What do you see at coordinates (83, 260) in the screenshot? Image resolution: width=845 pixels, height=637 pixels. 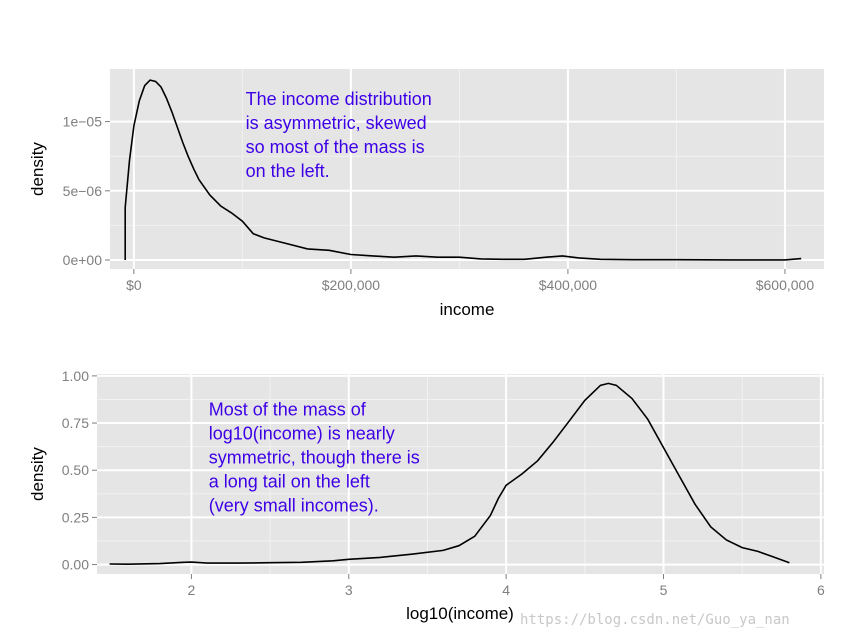 I see `y-tick-label: 0e+00` at bounding box center [83, 260].